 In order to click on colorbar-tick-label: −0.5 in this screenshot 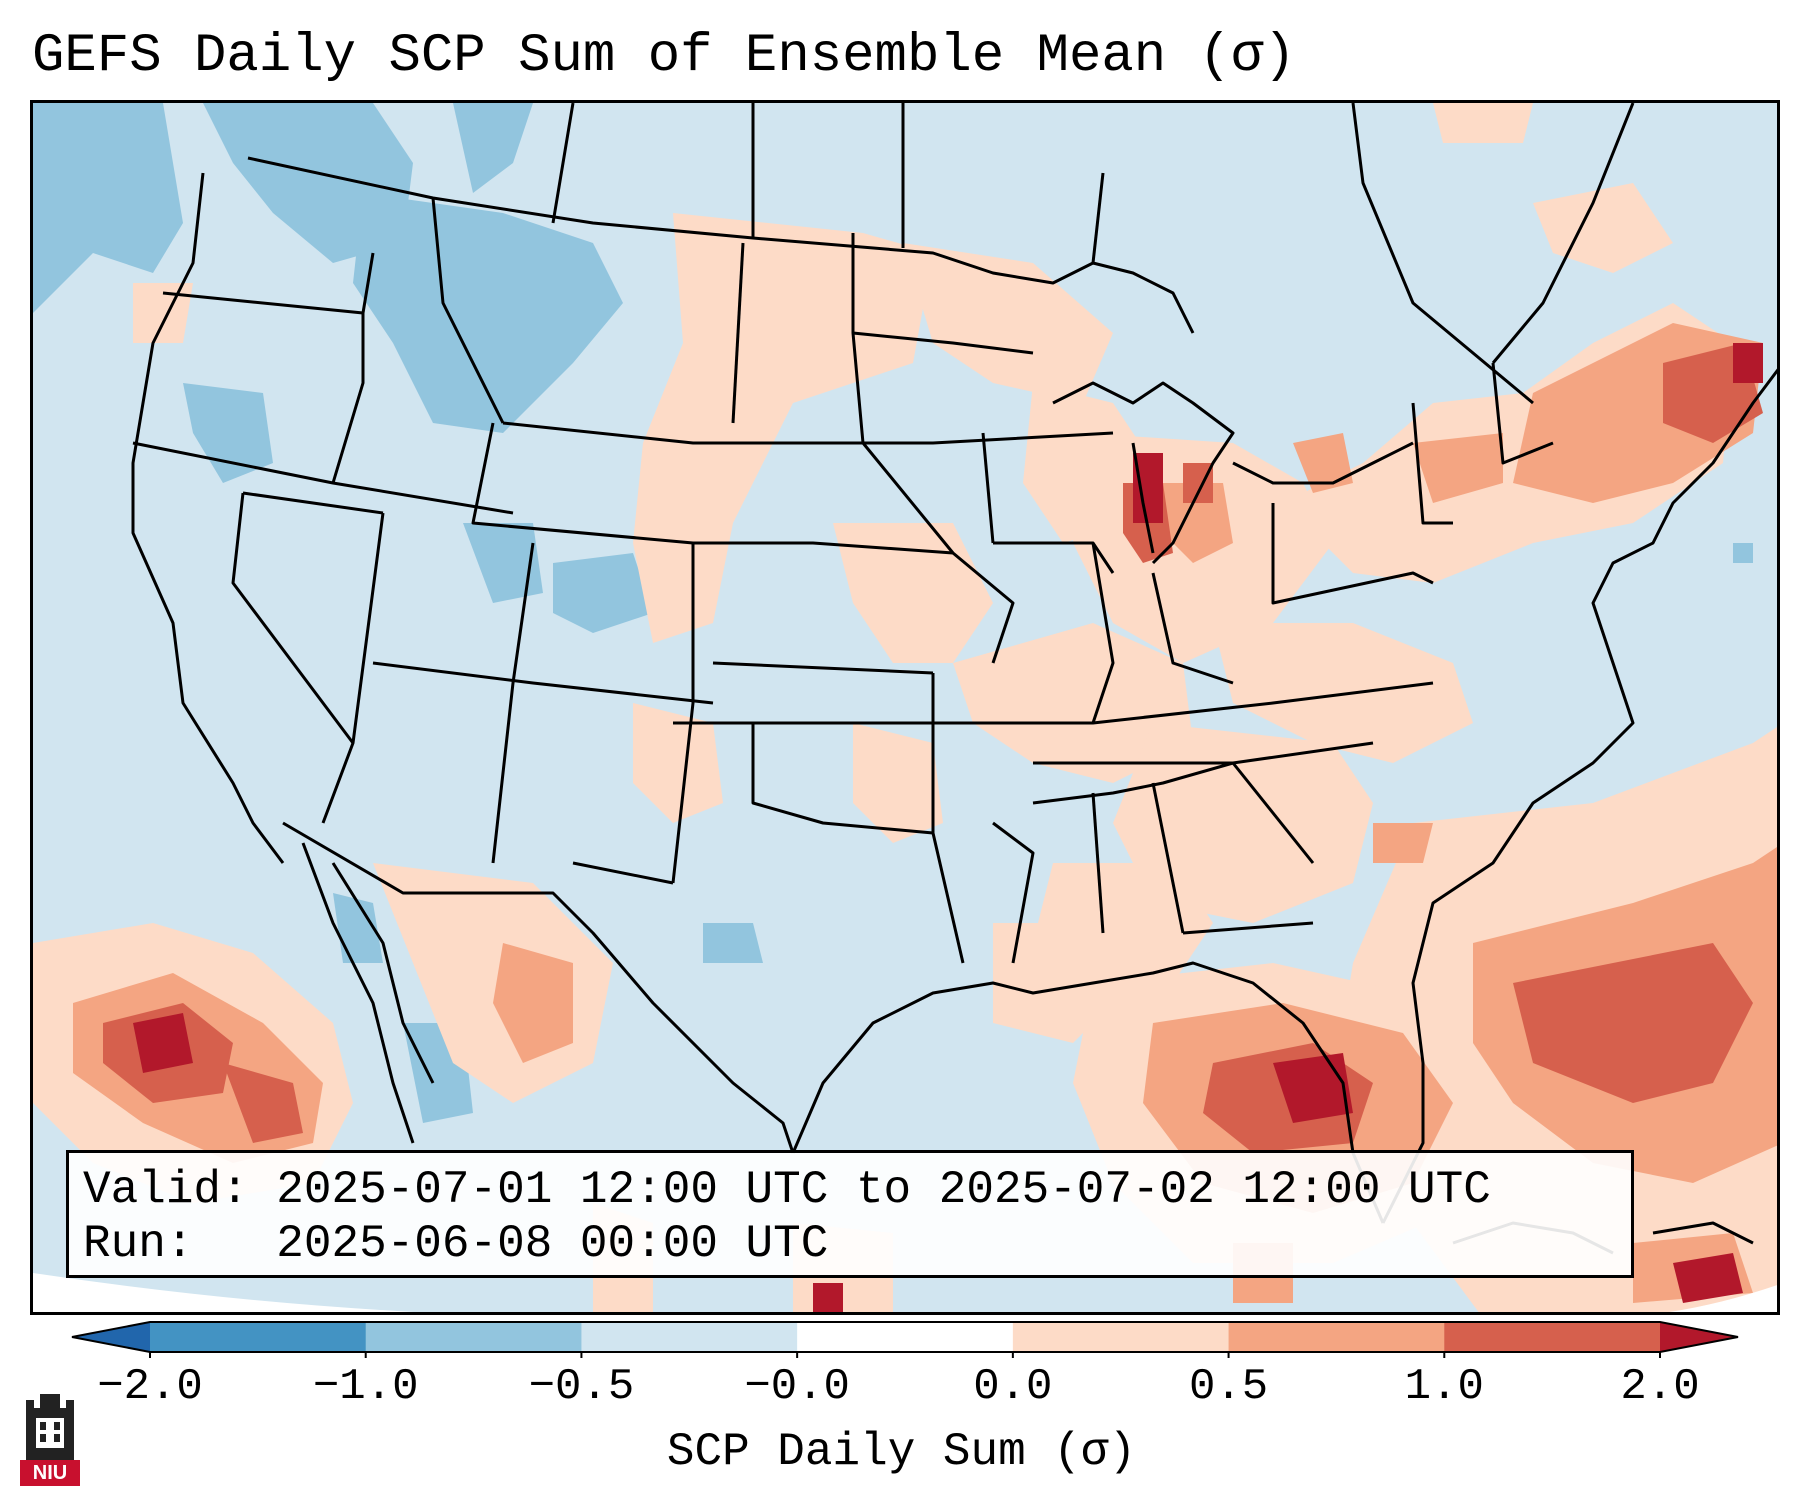, I will do `click(581, 1387)`.